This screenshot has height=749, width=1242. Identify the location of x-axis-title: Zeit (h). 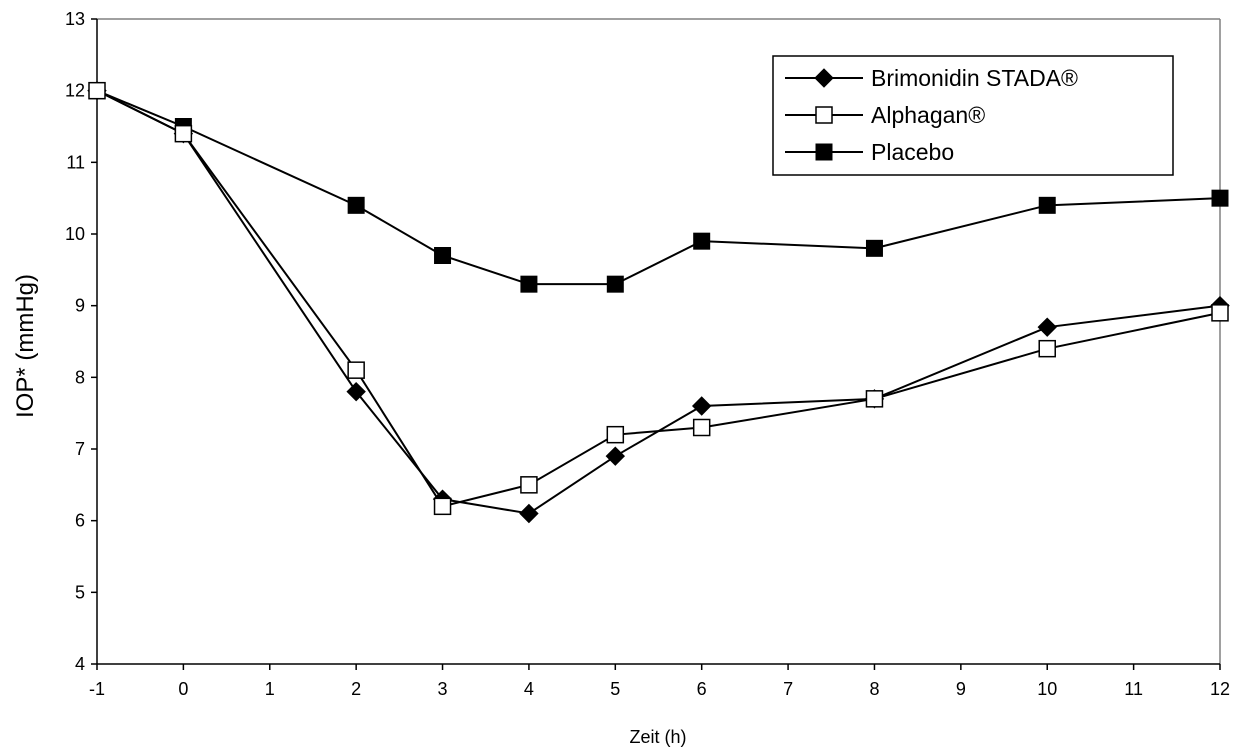
(657, 737).